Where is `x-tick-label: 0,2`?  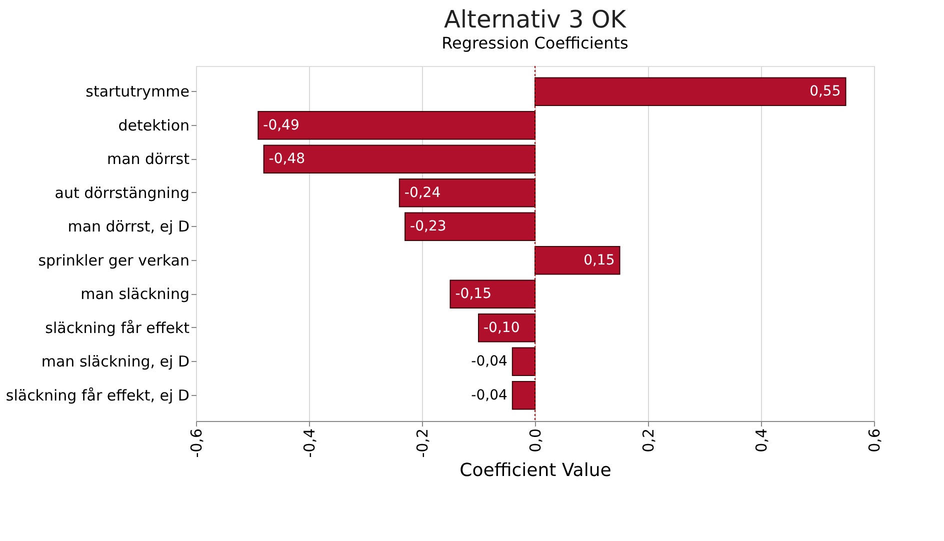 x-tick-label: 0,2 is located at coordinates (649, 440).